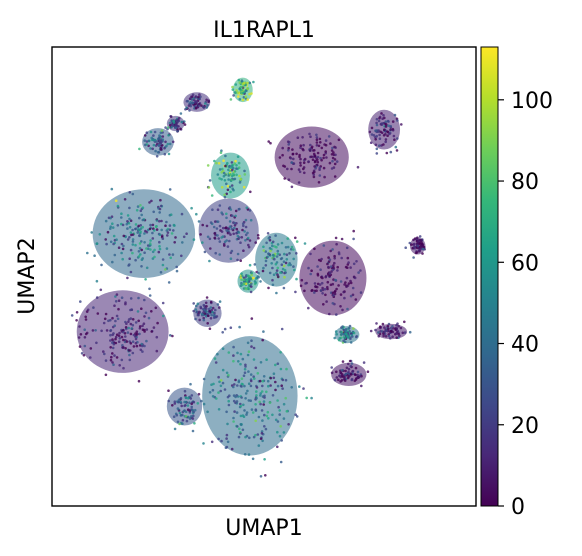 The width and height of the screenshot is (582, 556). I want to click on x-axis-label: UMAP1, so click(263, 528).